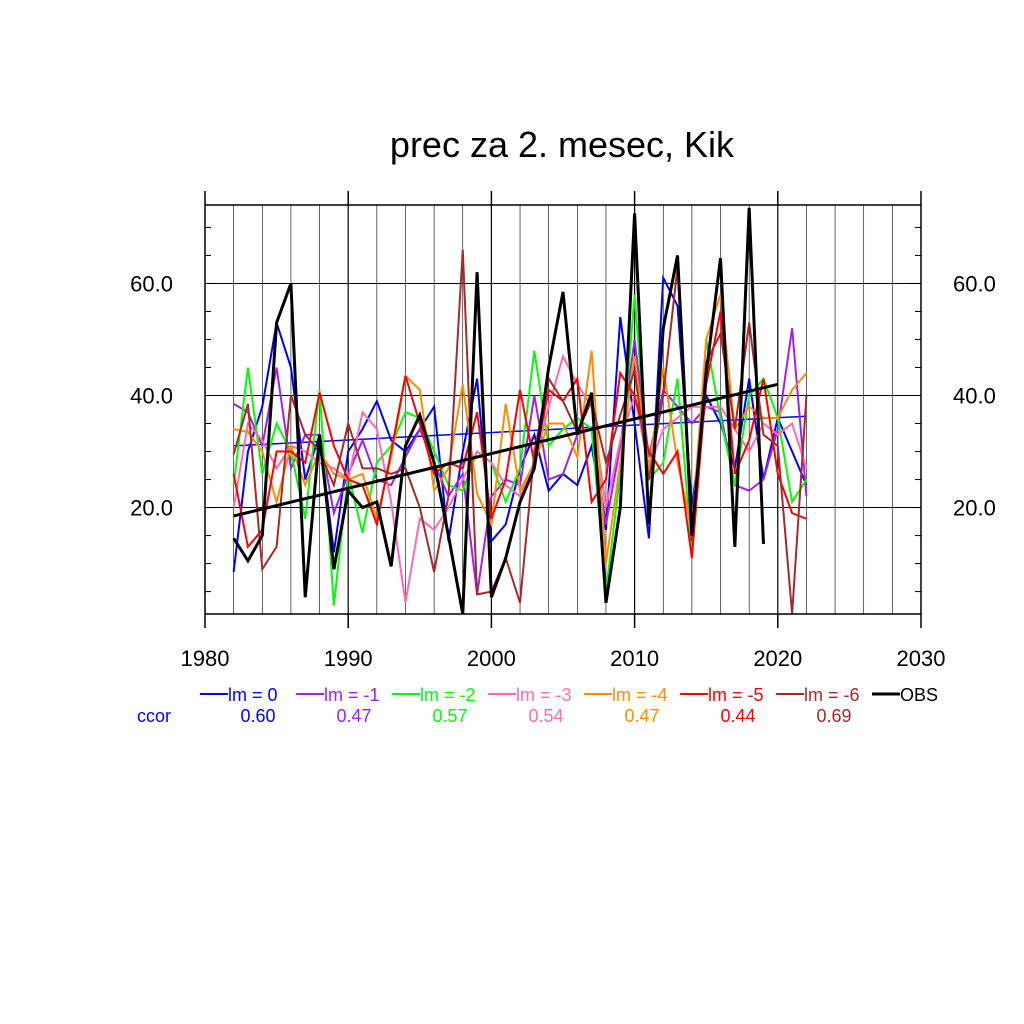 The width and height of the screenshot is (1024, 1024). What do you see at coordinates (974, 395) in the screenshot?
I see `y-tick-label-right: 40.0` at bounding box center [974, 395].